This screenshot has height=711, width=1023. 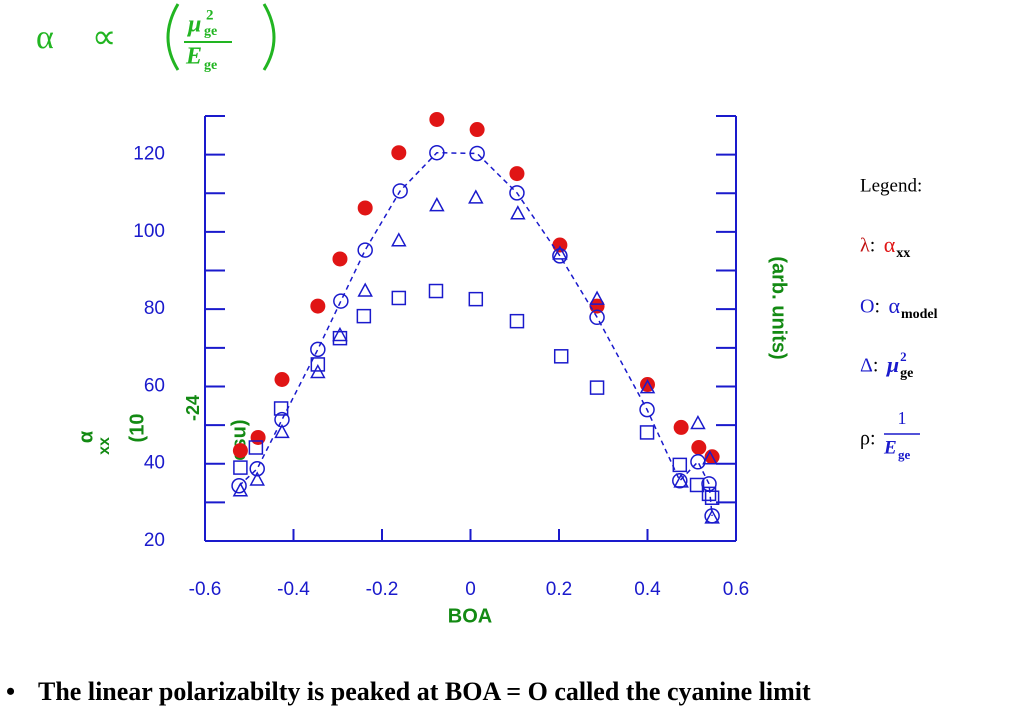 What do you see at coordinates (865, 439) in the screenshot?
I see `legend-key: ρ` at bounding box center [865, 439].